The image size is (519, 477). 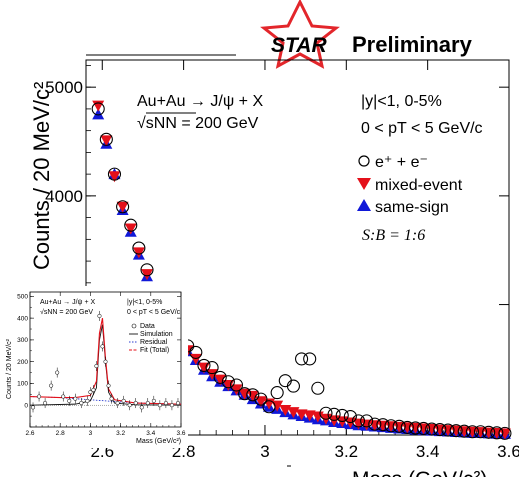 What do you see at coordinates (154, 312) in the screenshot?
I see `inset-pt-label: 0 < pT < 5 GeV/c` at bounding box center [154, 312].